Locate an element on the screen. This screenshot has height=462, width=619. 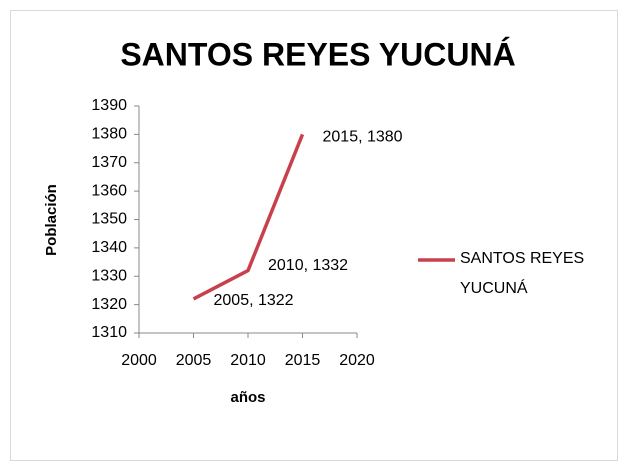
y-tick-label: 1360 is located at coordinates (109, 190).